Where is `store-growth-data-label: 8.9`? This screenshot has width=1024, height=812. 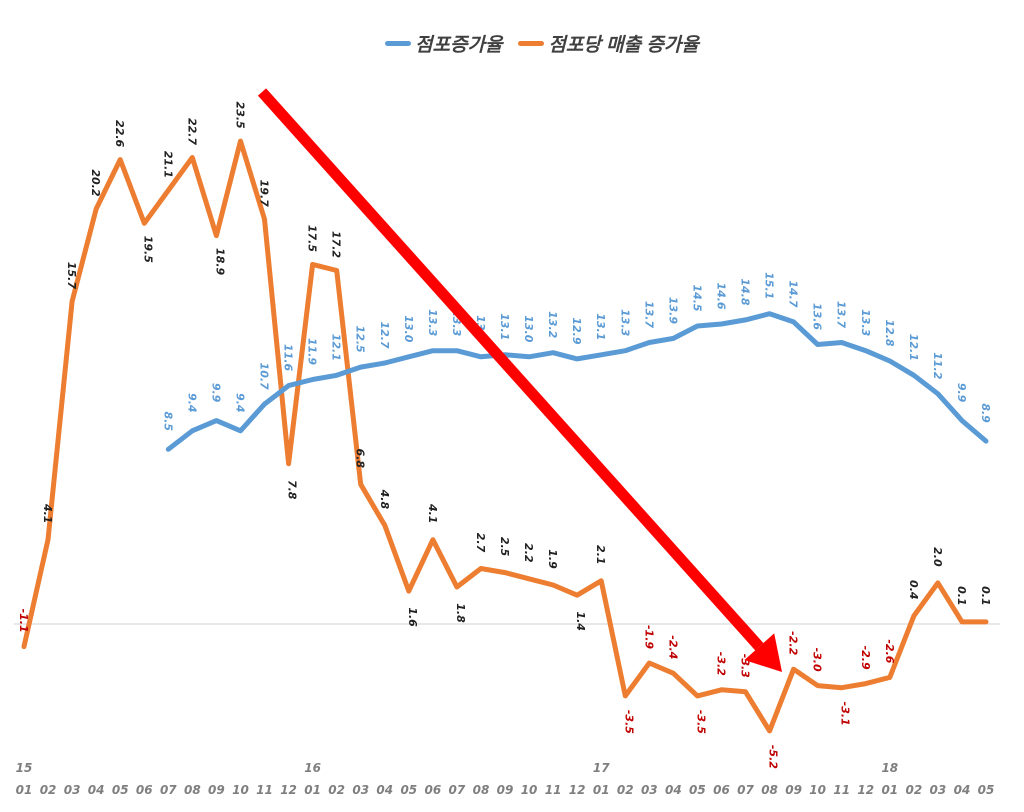
store-growth-data-label: 8.9 is located at coordinates (985, 413).